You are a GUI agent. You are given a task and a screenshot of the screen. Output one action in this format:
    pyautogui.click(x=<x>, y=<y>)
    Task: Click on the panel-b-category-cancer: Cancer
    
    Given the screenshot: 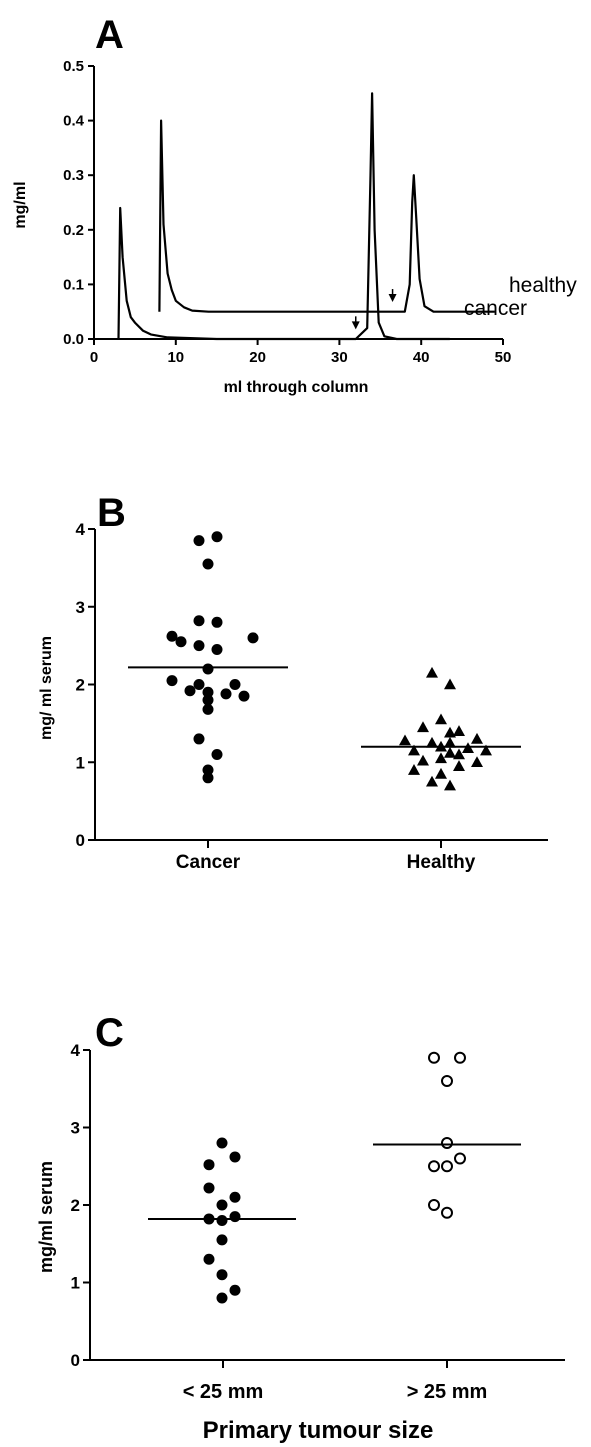 What is the action you would take?
    pyautogui.click(x=208, y=862)
    